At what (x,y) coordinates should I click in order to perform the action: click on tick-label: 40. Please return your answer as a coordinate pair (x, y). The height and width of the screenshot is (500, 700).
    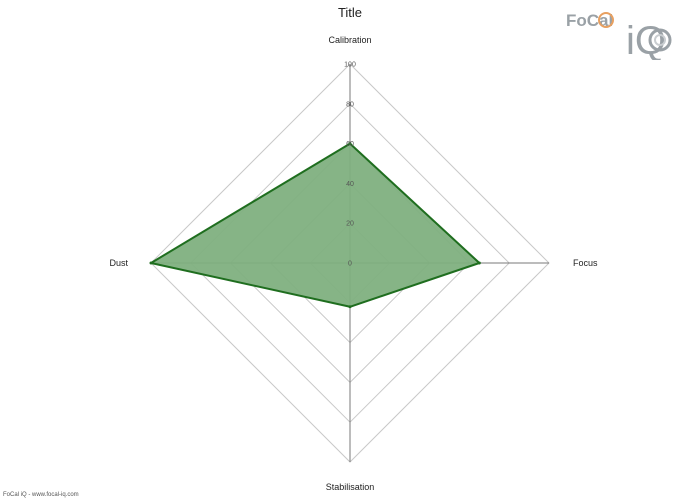
    Looking at the image, I should click on (350, 184).